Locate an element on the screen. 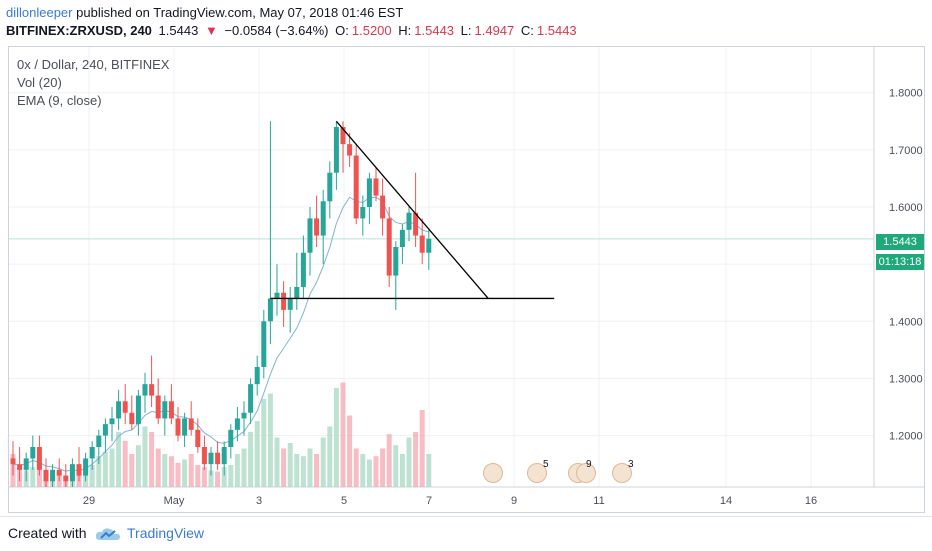 Image resolution: width=932 pixels, height=551 pixels. high-value: 1.5443 is located at coordinates (434, 30).